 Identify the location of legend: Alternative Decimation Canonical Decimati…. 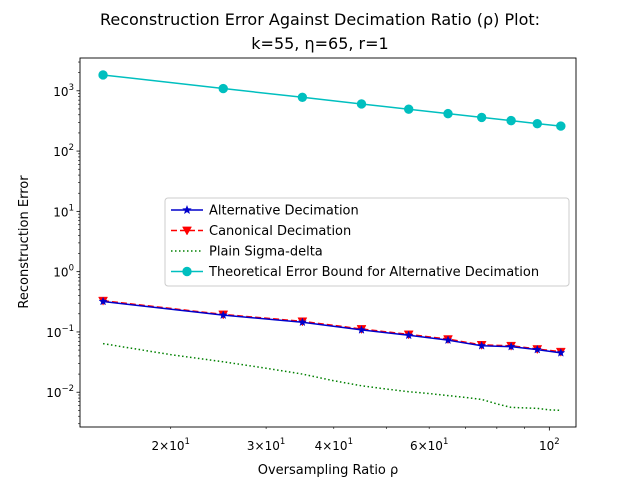
(367, 242).